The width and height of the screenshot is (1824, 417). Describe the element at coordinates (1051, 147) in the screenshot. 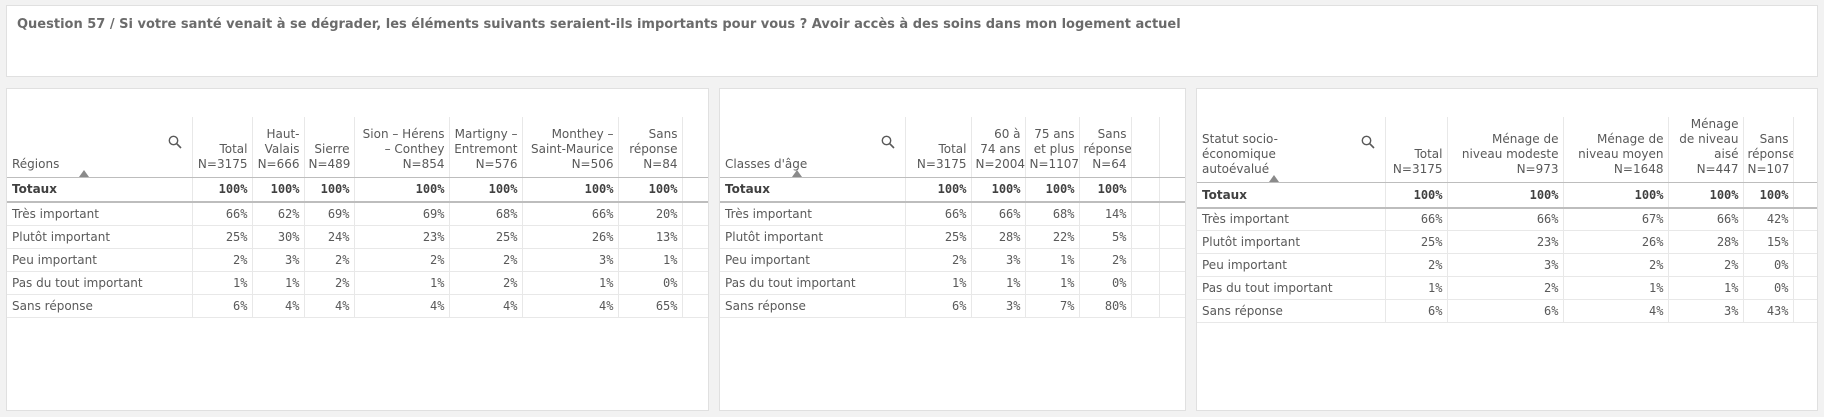

I see `column-header: 75 ans et plus N=1107` at that location.